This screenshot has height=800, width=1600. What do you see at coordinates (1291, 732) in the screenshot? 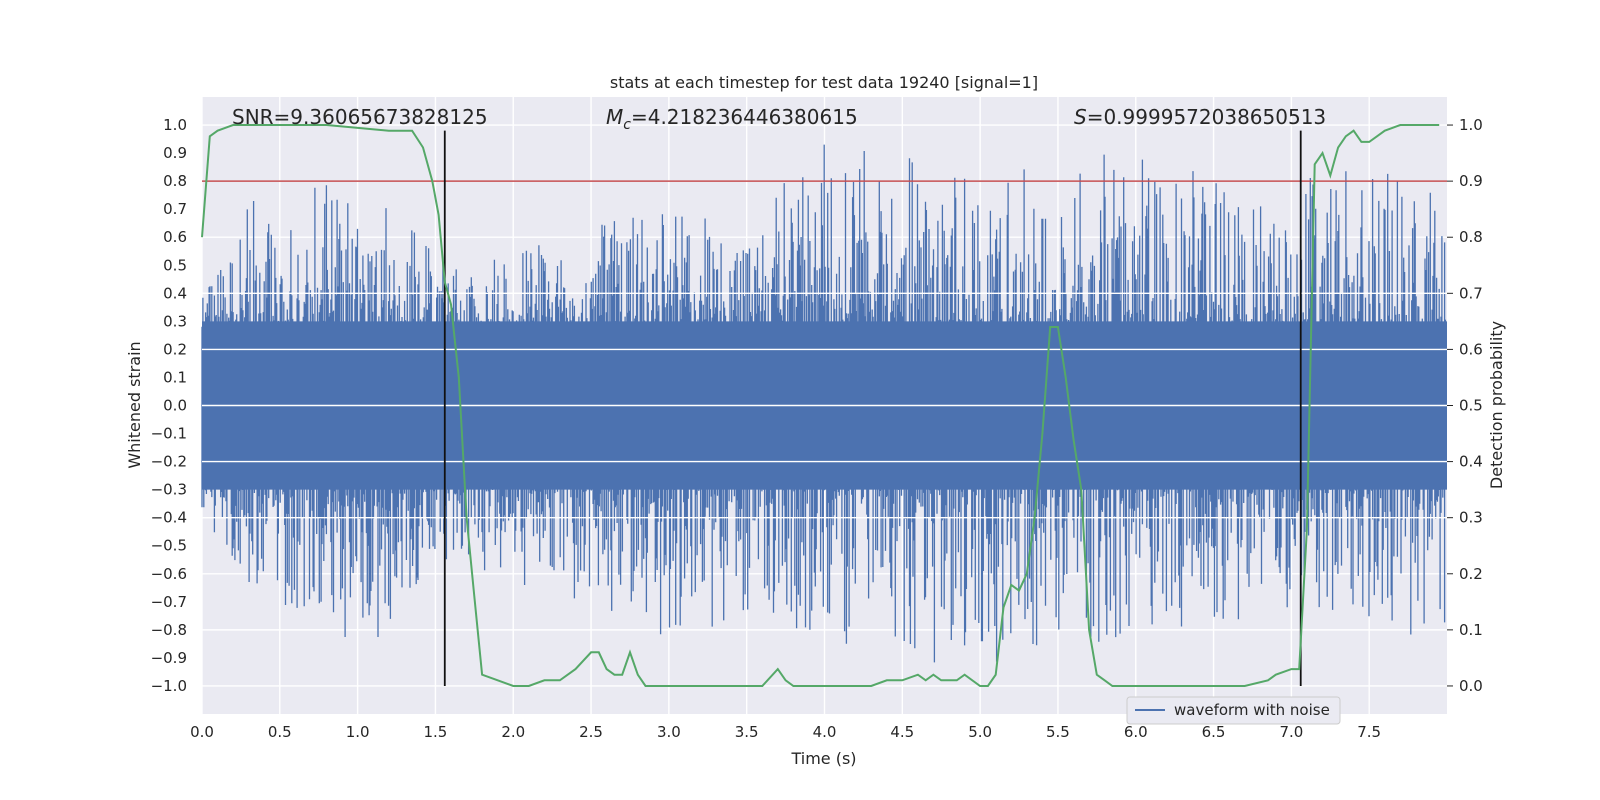
I see `x-tick-label: 7.0` at bounding box center [1291, 732].